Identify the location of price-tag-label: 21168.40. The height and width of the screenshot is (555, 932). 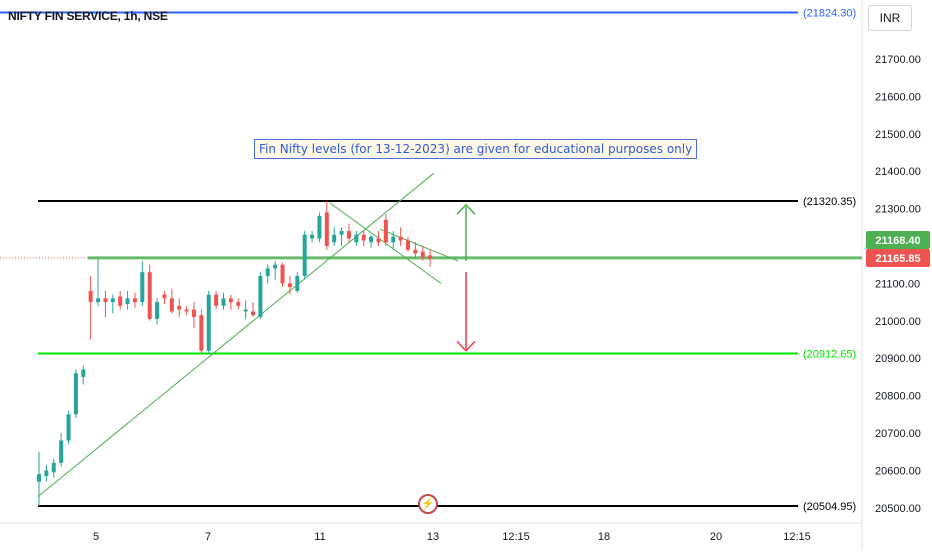
(897, 241).